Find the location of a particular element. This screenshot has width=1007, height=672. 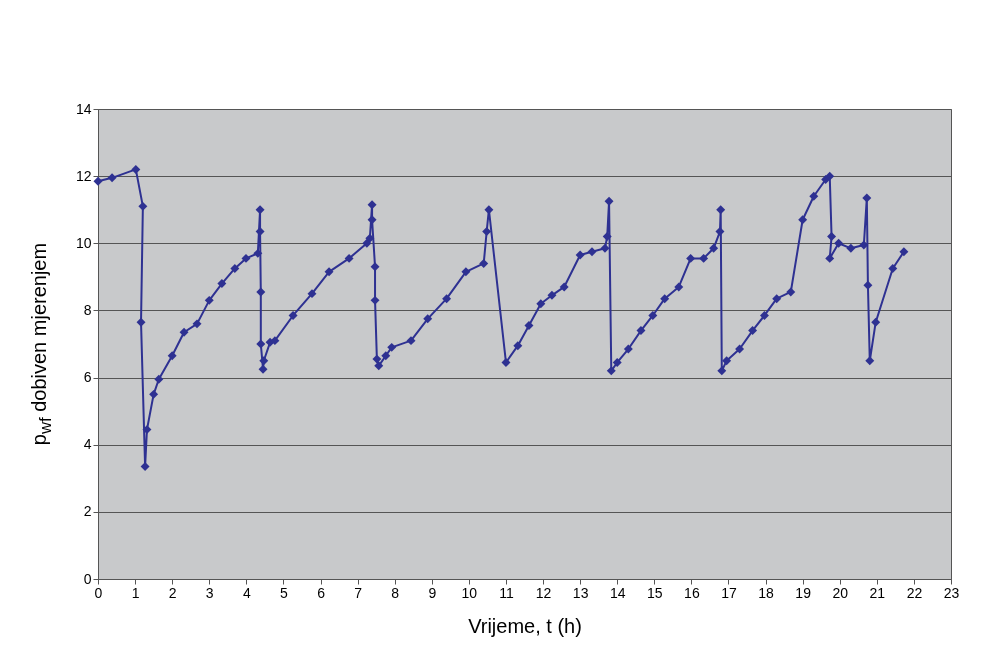

x-tick-label: 2 is located at coordinates (172, 592).